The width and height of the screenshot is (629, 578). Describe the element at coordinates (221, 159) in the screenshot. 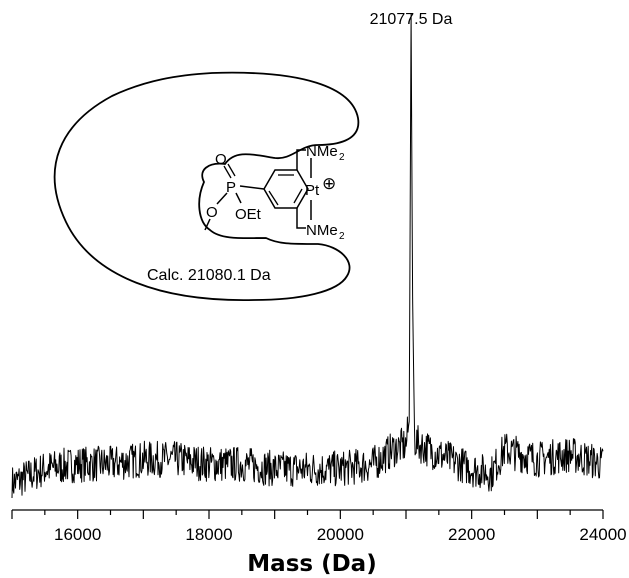

I see `oxo-label: O` at that location.